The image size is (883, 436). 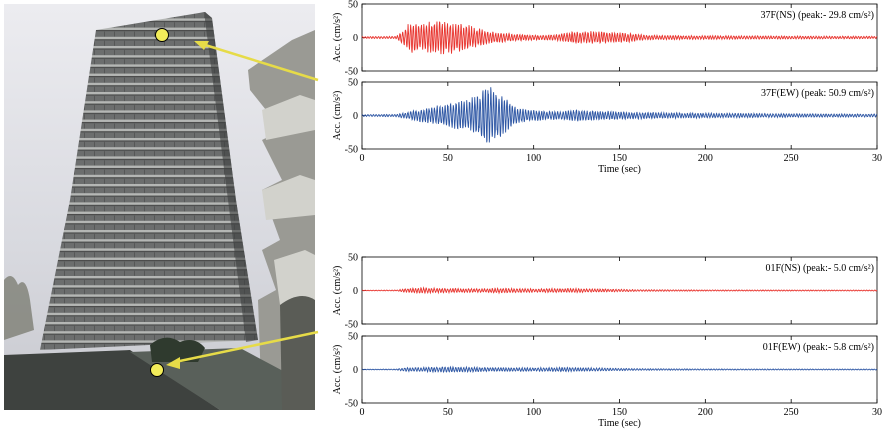 I want to click on adjacent-building-shadow, so click(x=288, y=200).